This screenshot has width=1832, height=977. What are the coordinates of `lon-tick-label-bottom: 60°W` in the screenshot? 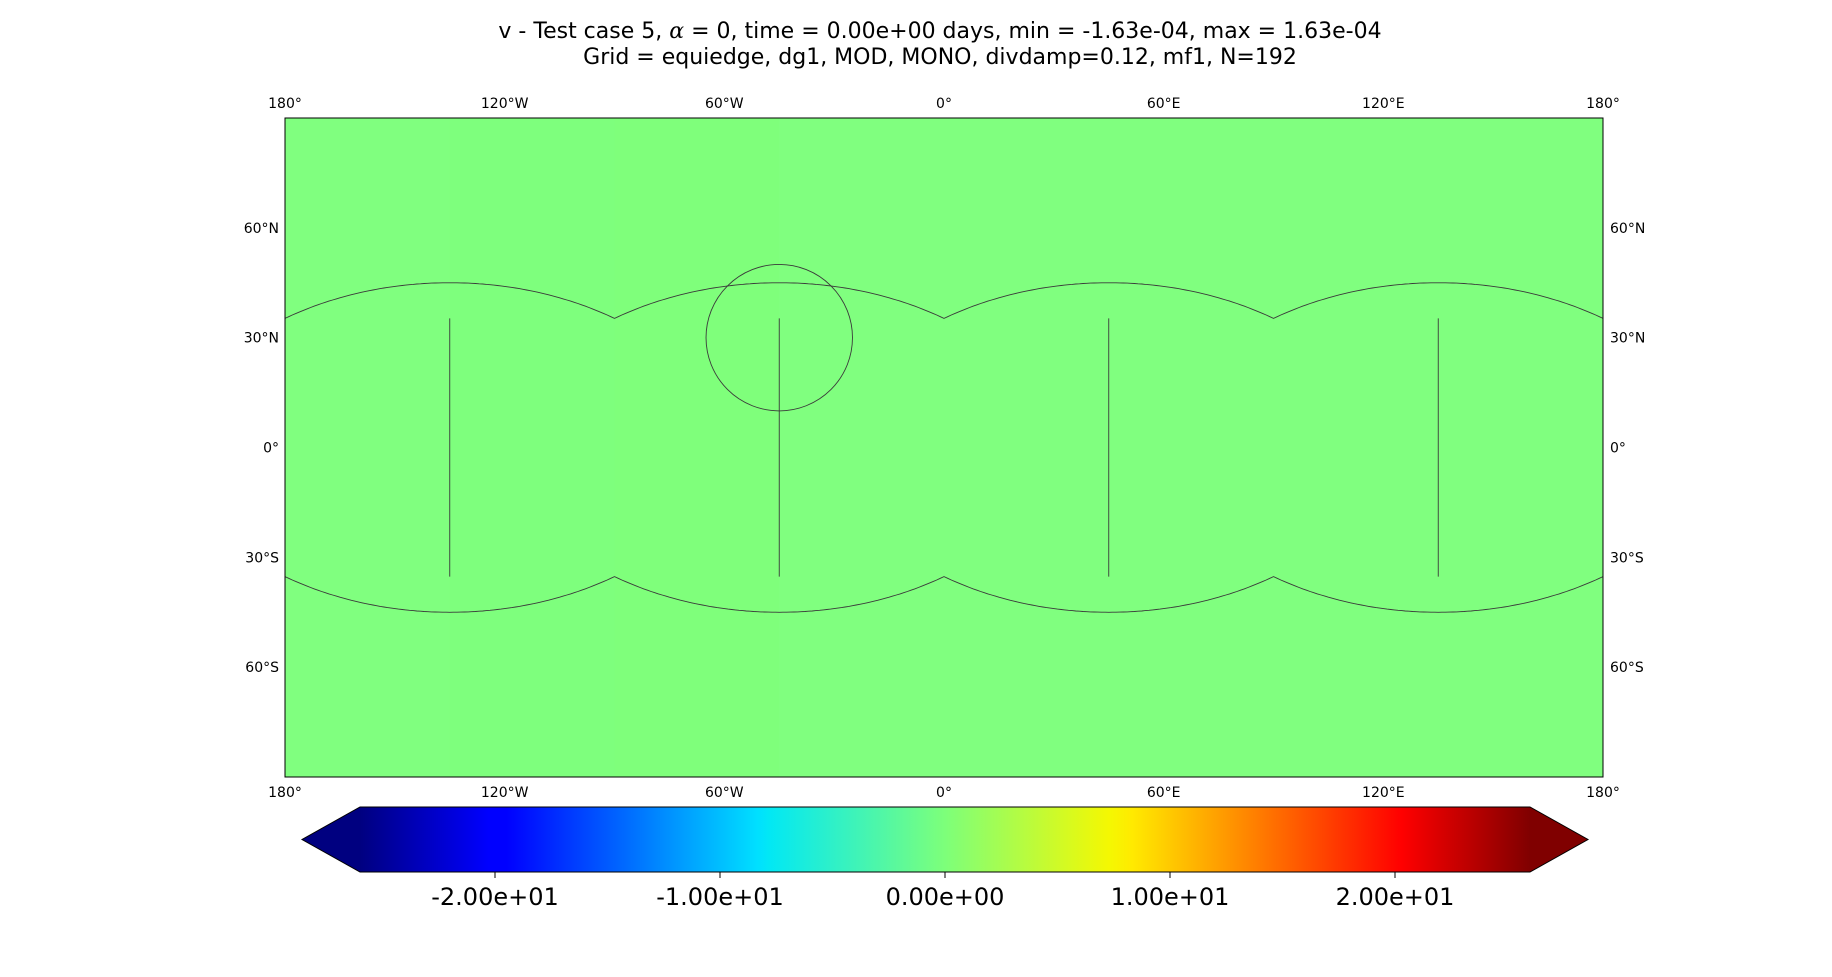 It's located at (724, 793).